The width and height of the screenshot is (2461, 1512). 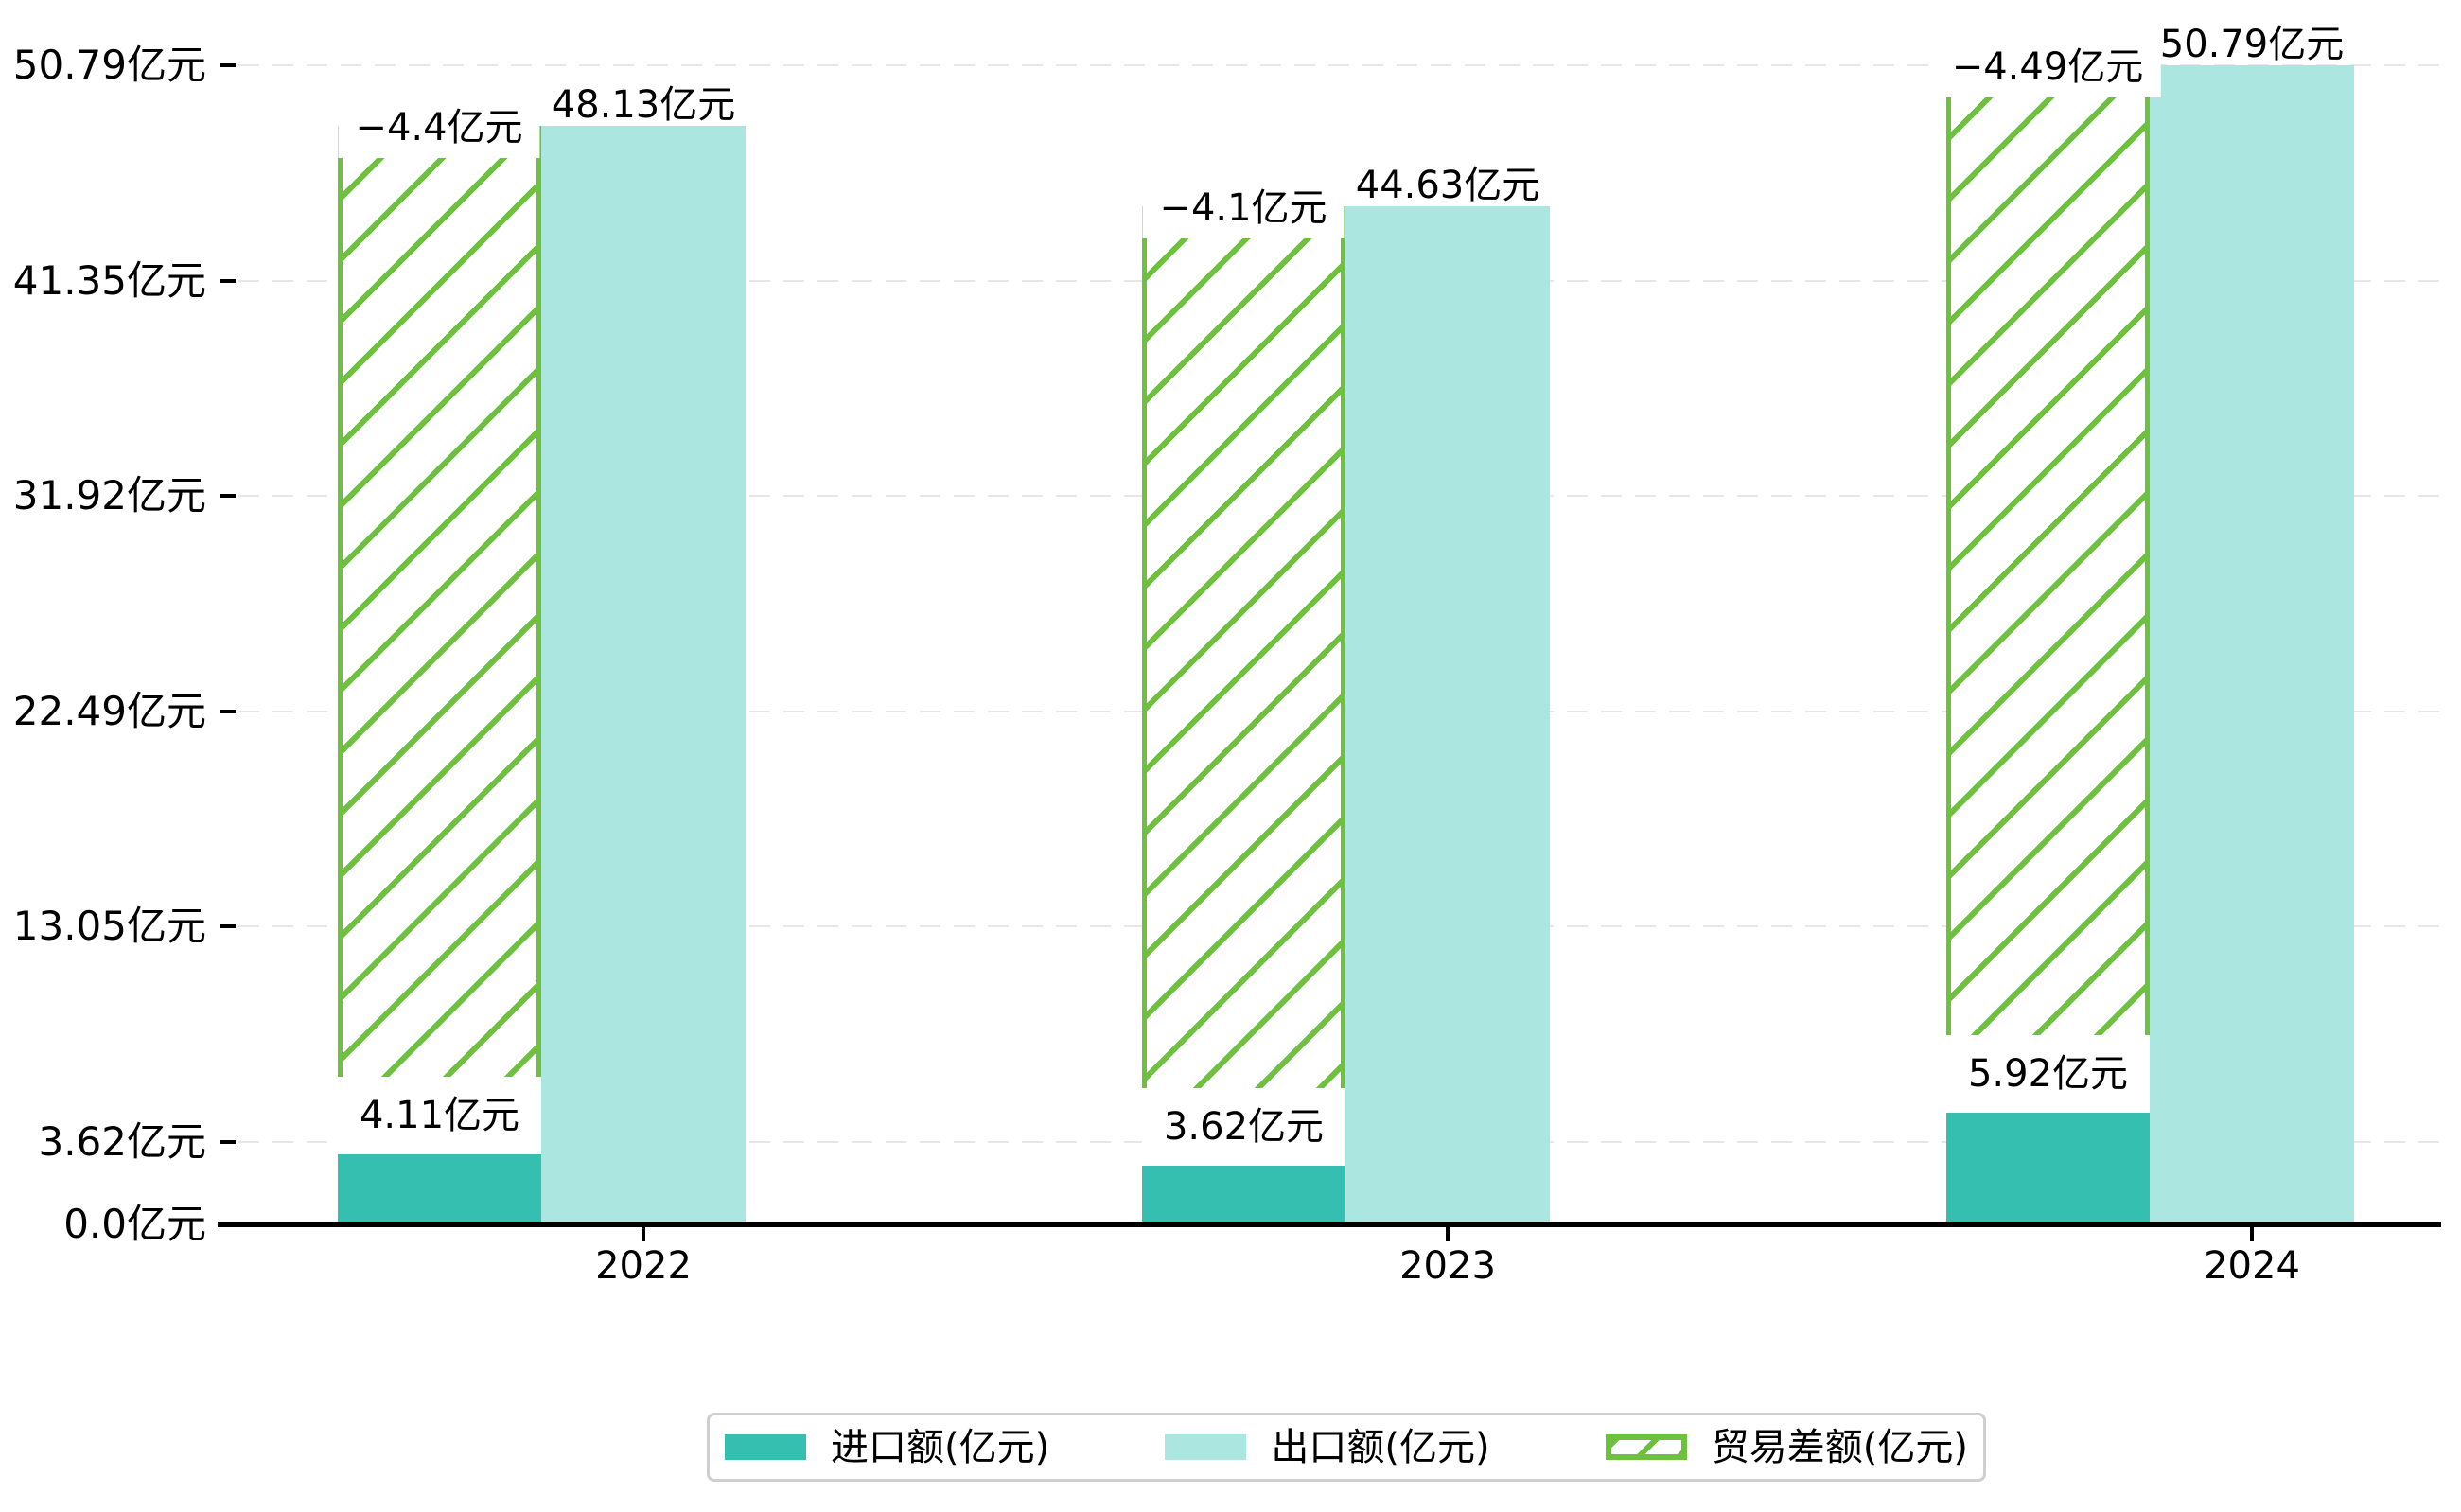 What do you see at coordinates (643, 105) in the screenshot?
I see `export-value-label: 48.13亿元` at bounding box center [643, 105].